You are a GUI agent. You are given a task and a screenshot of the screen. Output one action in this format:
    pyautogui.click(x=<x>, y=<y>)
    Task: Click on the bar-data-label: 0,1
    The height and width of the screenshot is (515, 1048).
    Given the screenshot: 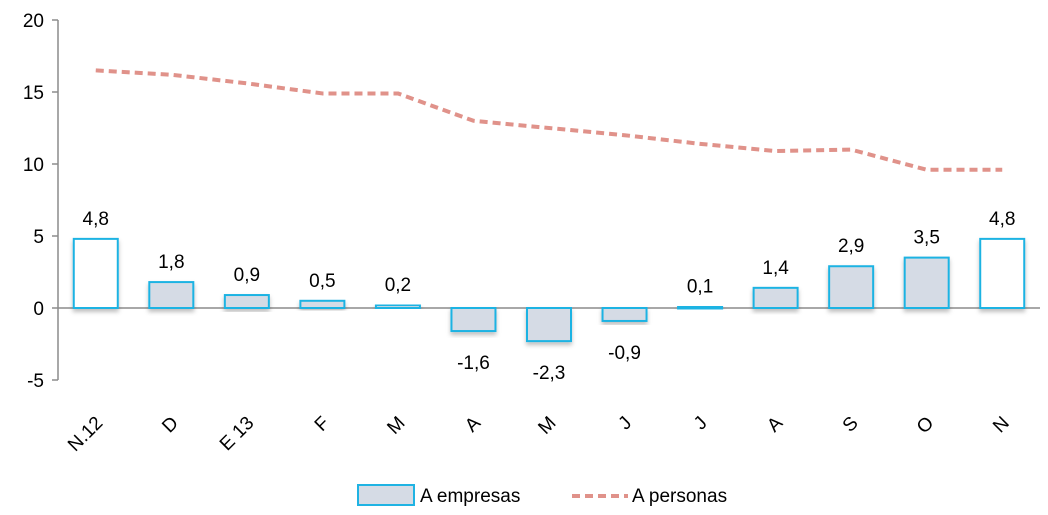 What is the action you would take?
    pyautogui.click(x=700, y=287)
    